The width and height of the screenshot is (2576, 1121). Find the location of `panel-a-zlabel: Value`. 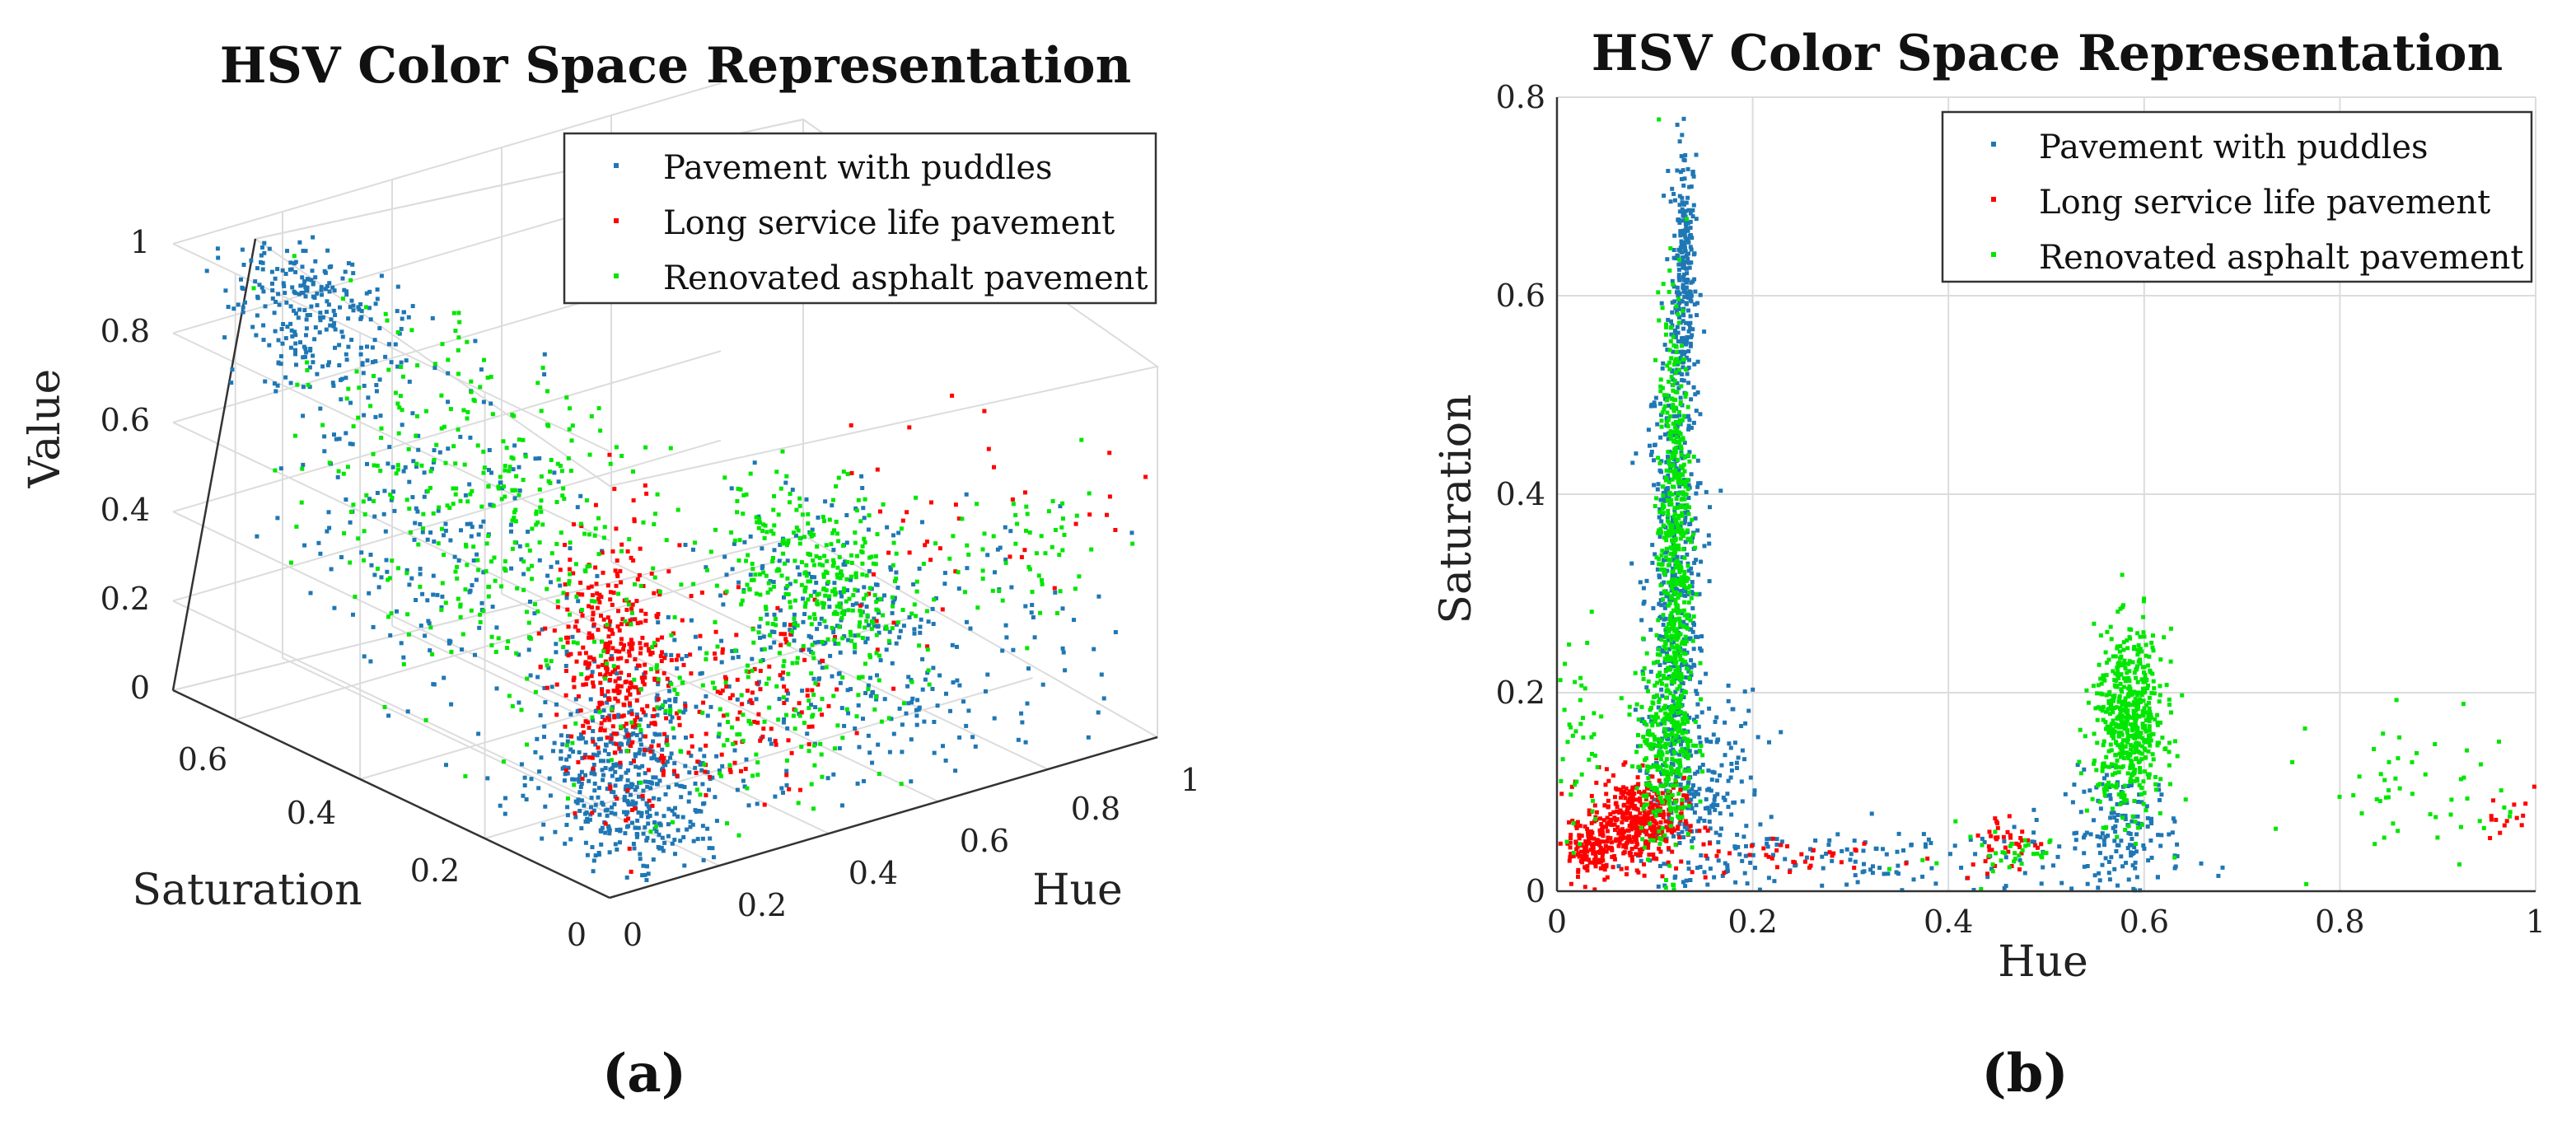

panel-a-zlabel: Value is located at coordinates (45, 429).